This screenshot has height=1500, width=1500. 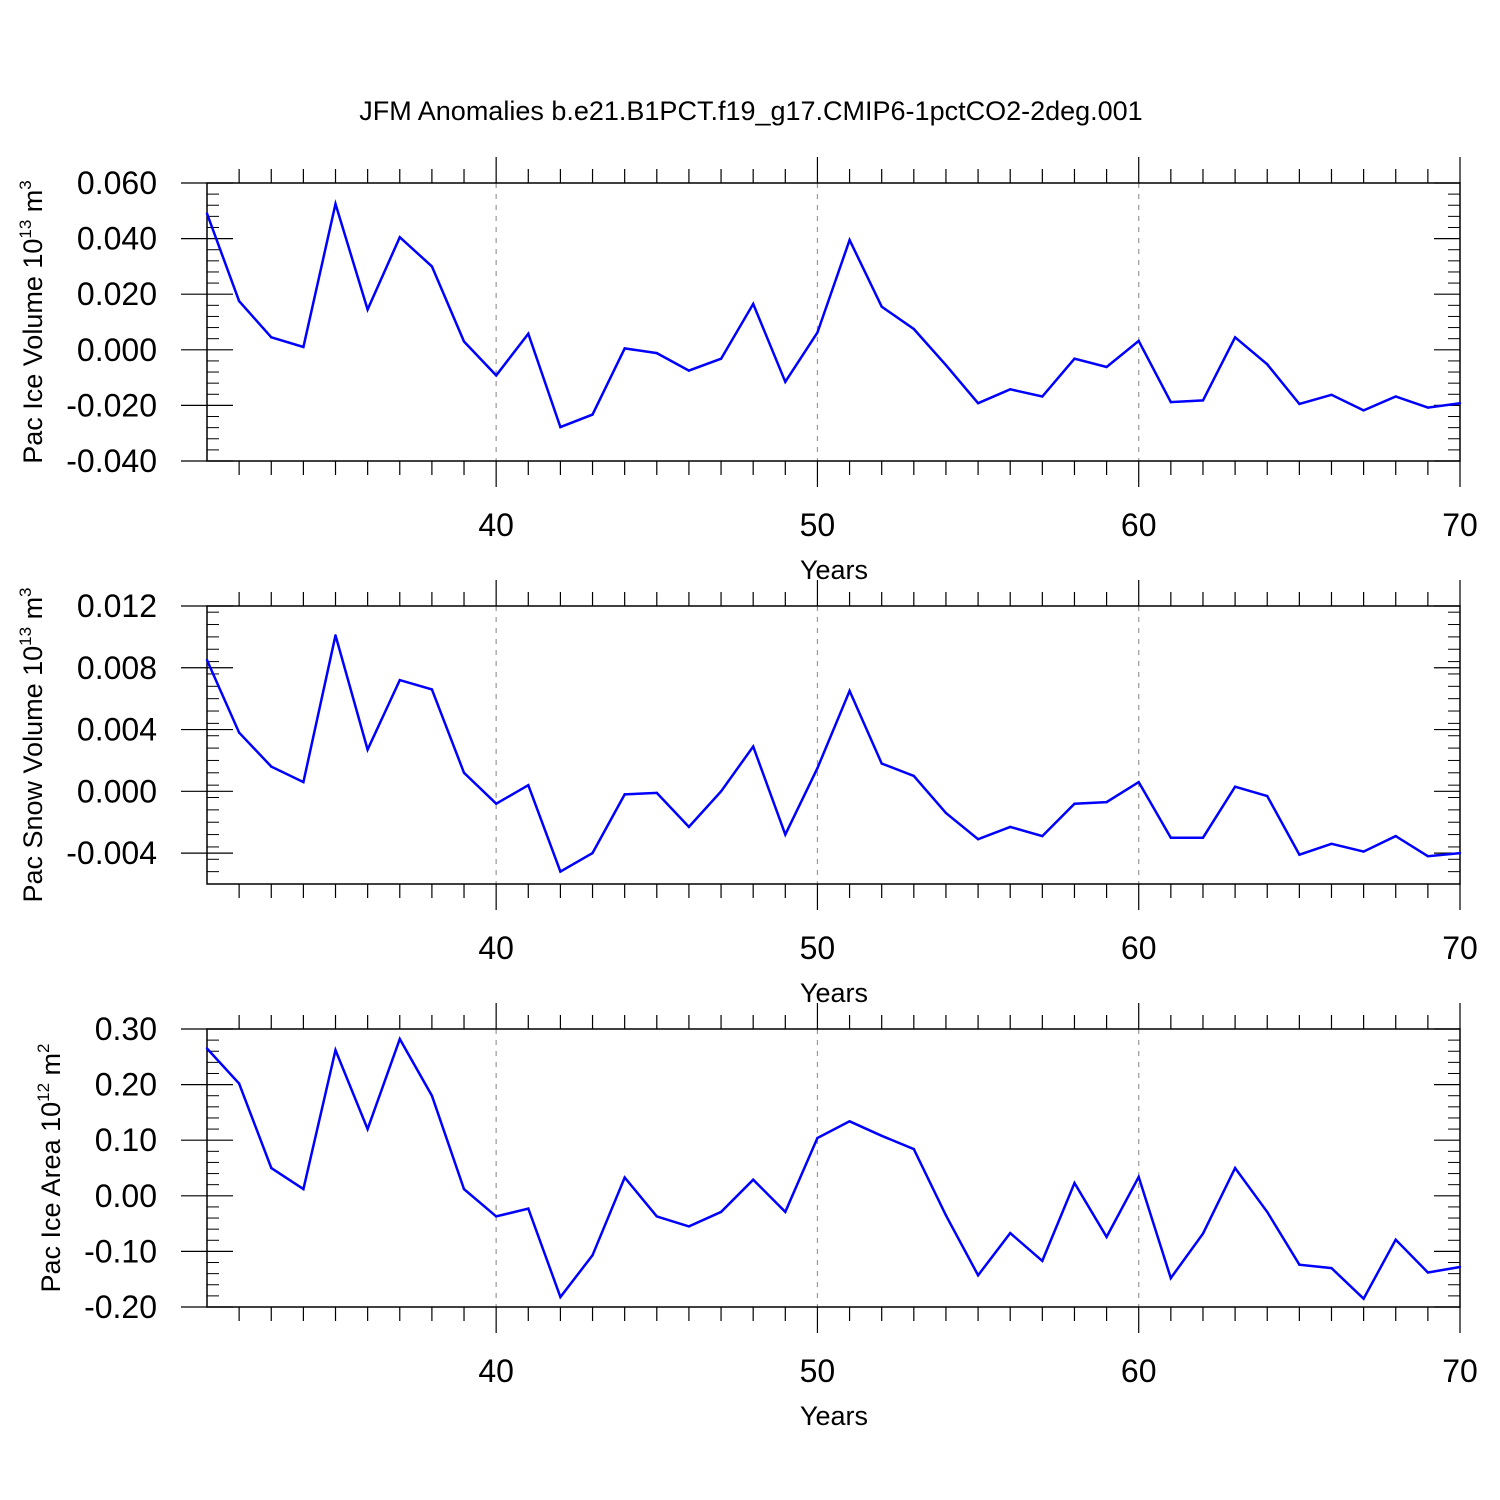 I want to click on y-tick-label: 0.020, so click(x=117, y=294).